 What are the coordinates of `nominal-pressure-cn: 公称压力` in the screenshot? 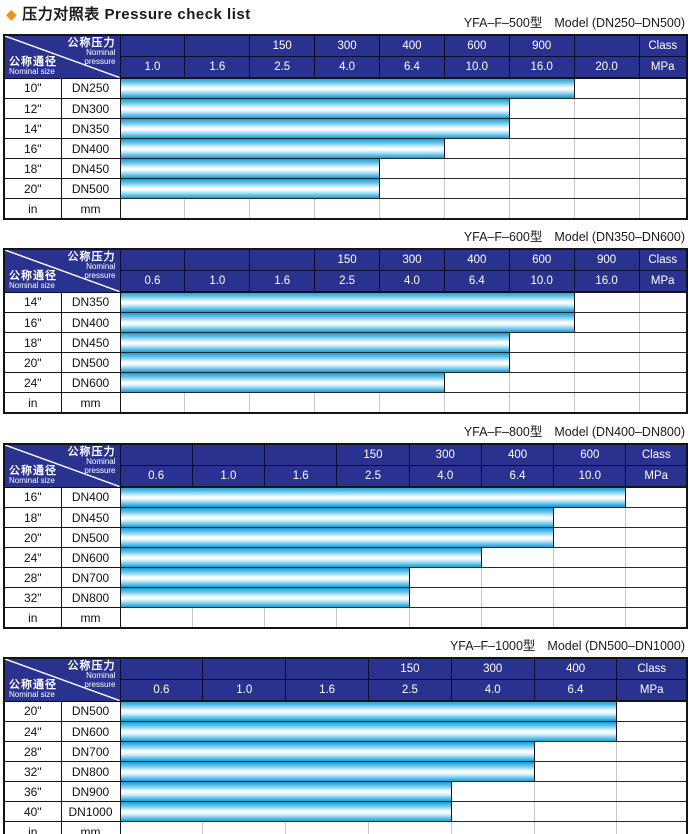 It's located at (91, 452).